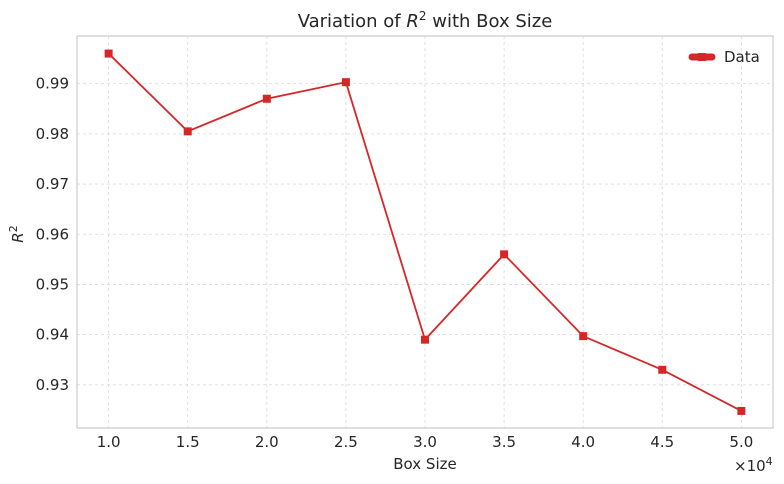 This screenshot has width=784, height=484. I want to click on x-tick-label: 2.0, so click(267, 442).